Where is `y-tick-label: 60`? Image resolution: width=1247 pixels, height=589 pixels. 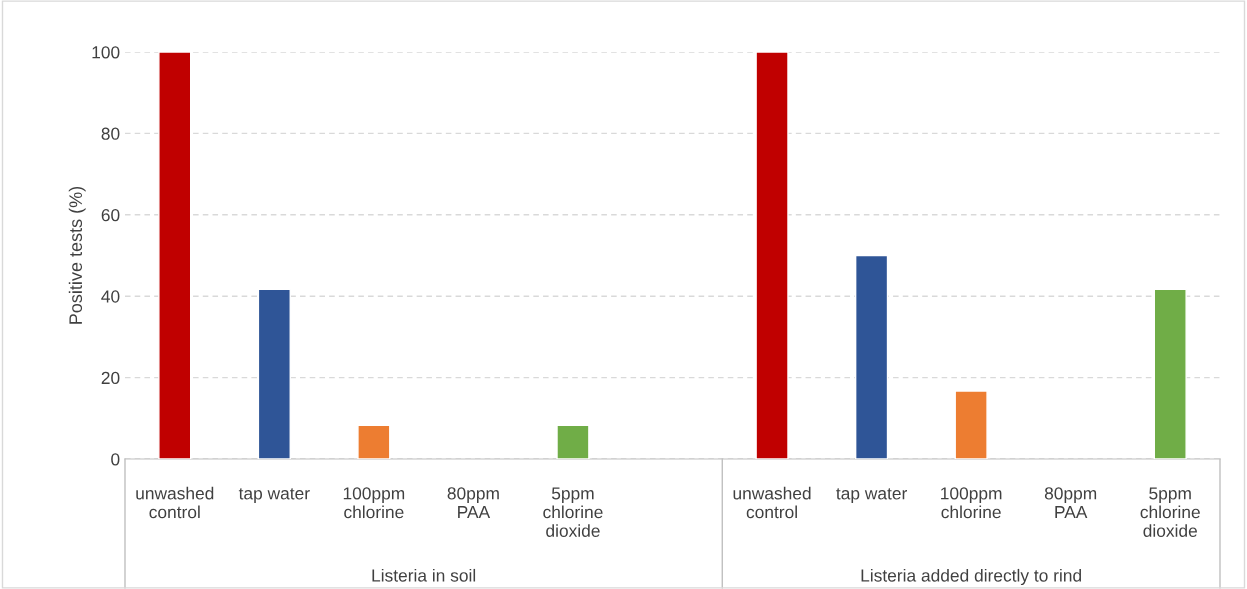
y-tick-label: 60 is located at coordinates (110, 215).